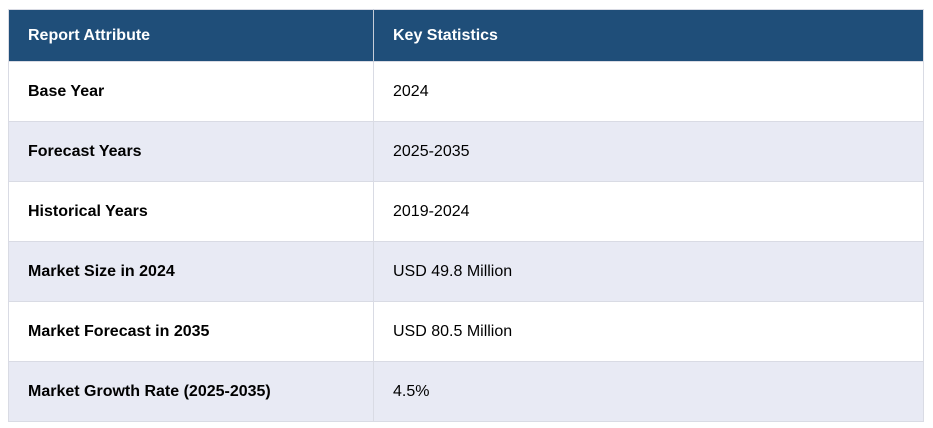 Image resolution: width=933 pixels, height=428 pixels. What do you see at coordinates (648, 35) in the screenshot?
I see `column-header-key-statistics: Key Statistics` at bounding box center [648, 35].